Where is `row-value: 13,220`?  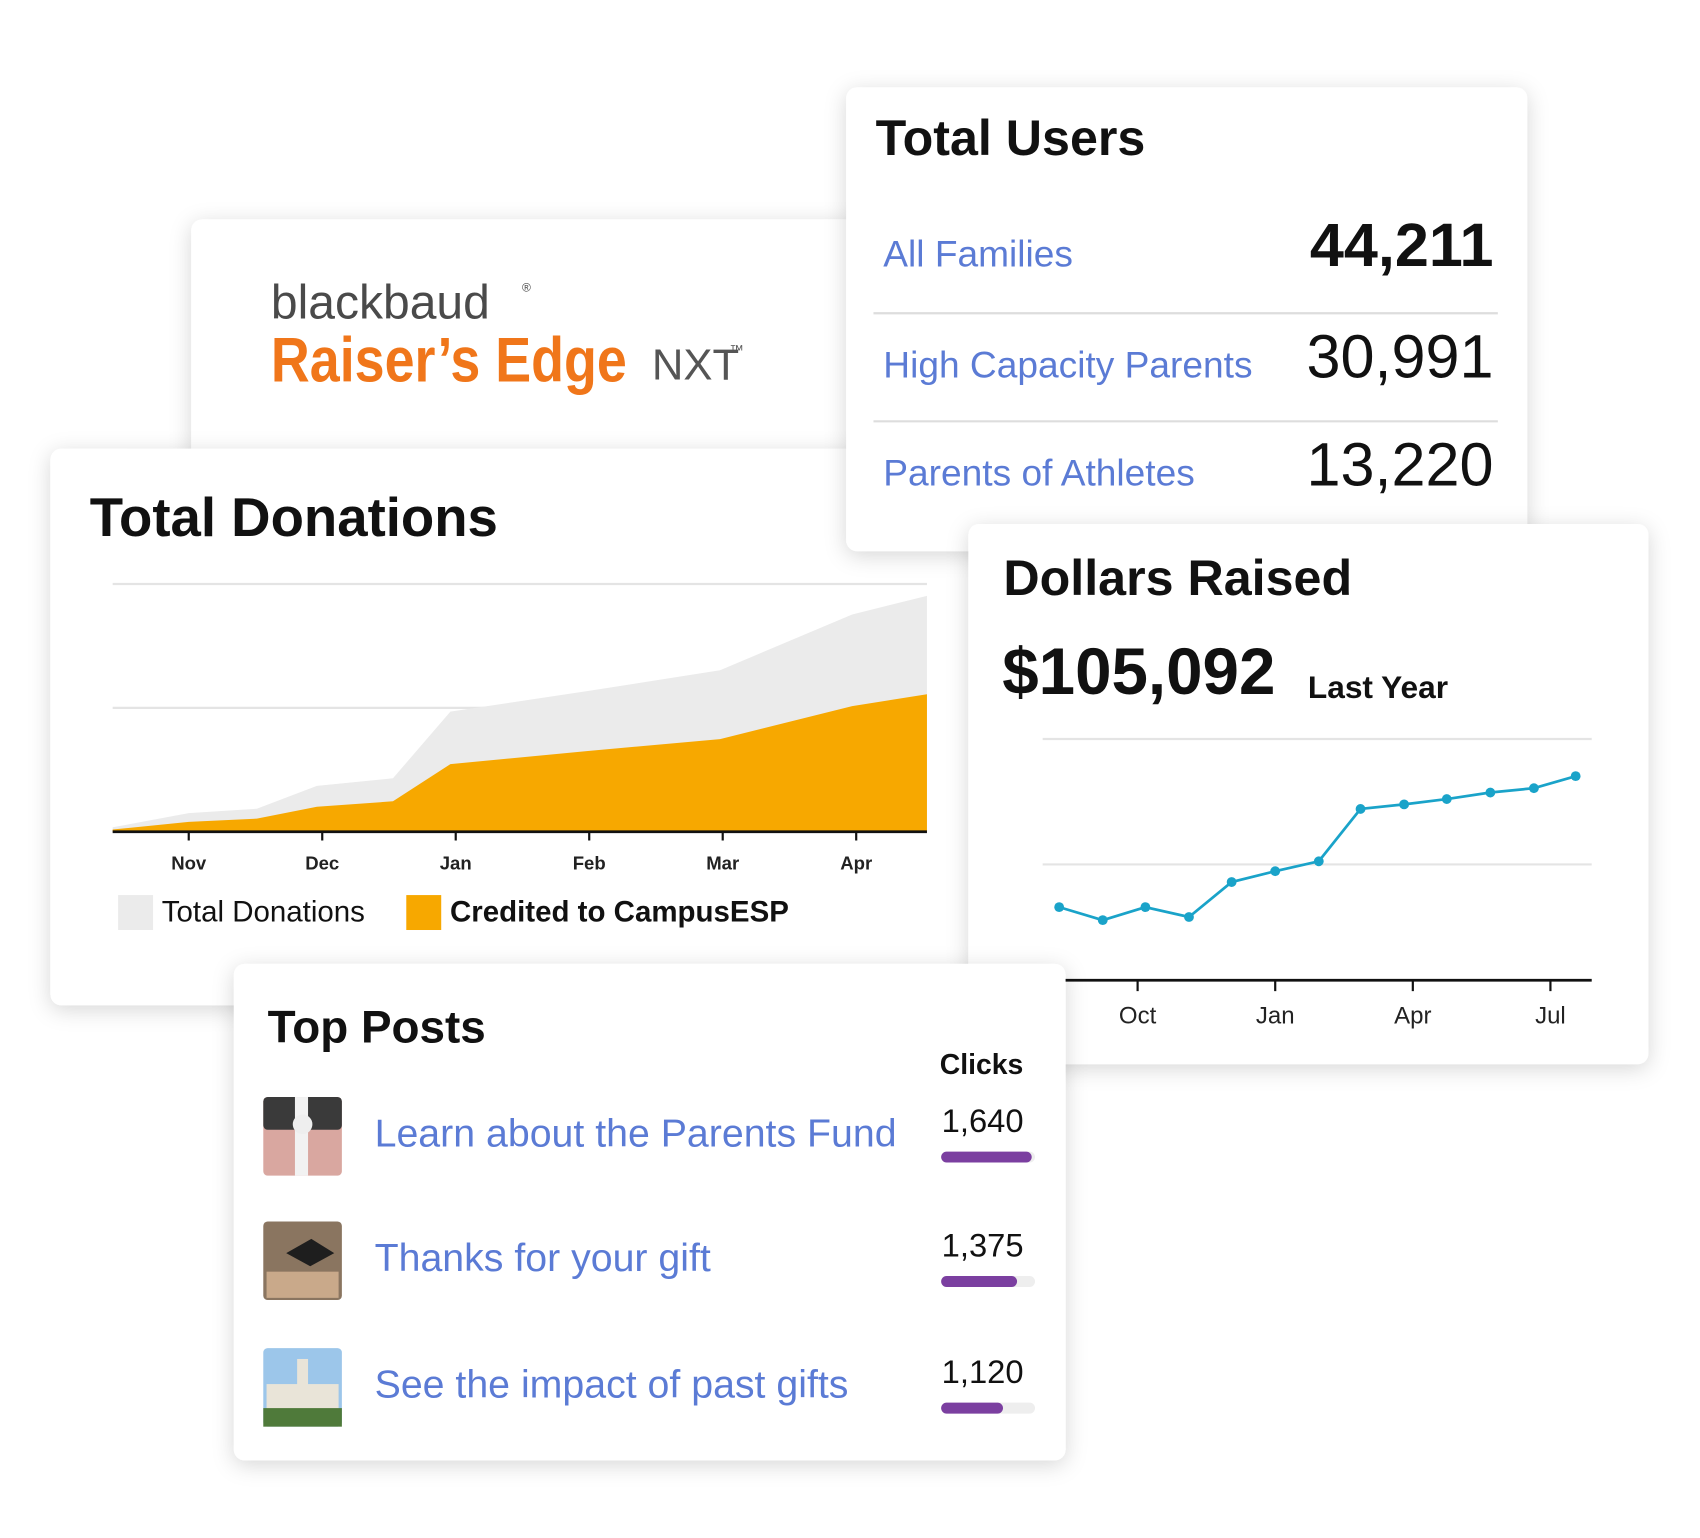 row-value: 13,220 is located at coordinates (1400, 465).